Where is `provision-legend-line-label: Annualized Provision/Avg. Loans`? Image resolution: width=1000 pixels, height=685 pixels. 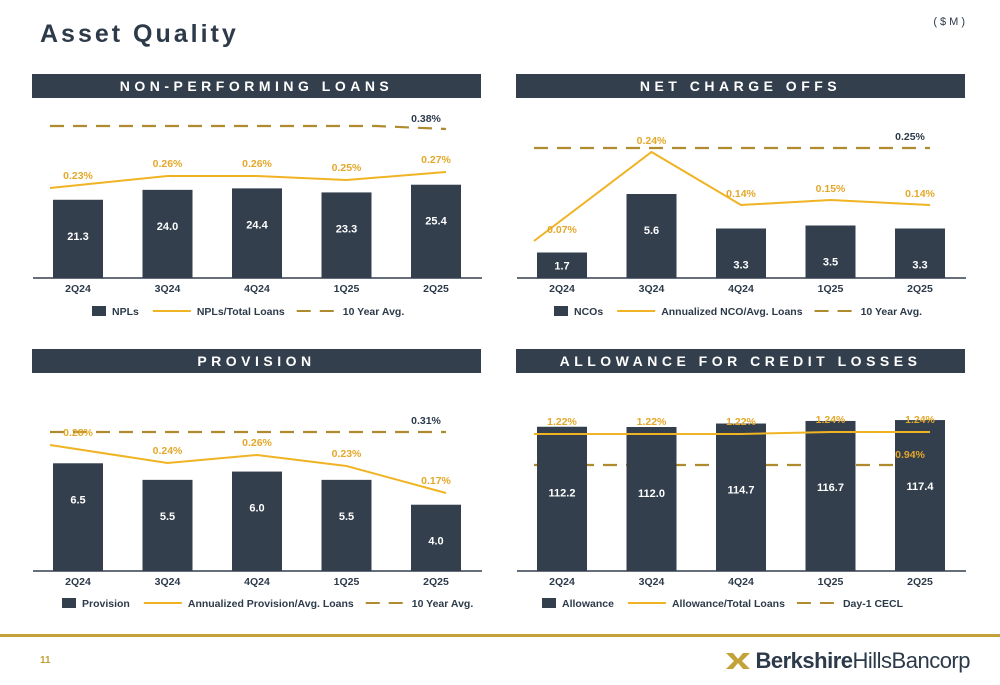
provision-legend-line-label: Annualized Provision/Avg. Loans is located at coordinates (271, 604).